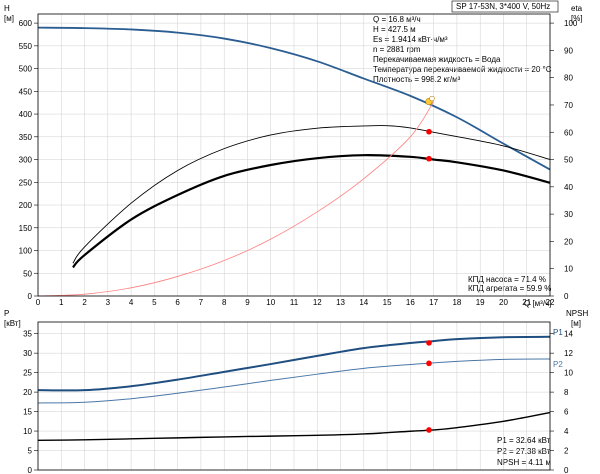 This screenshot has width=600, height=474. What do you see at coordinates (566, 451) in the screenshot?
I see `bottom-right-tick-label: 2` at bounding box center [566, 451].